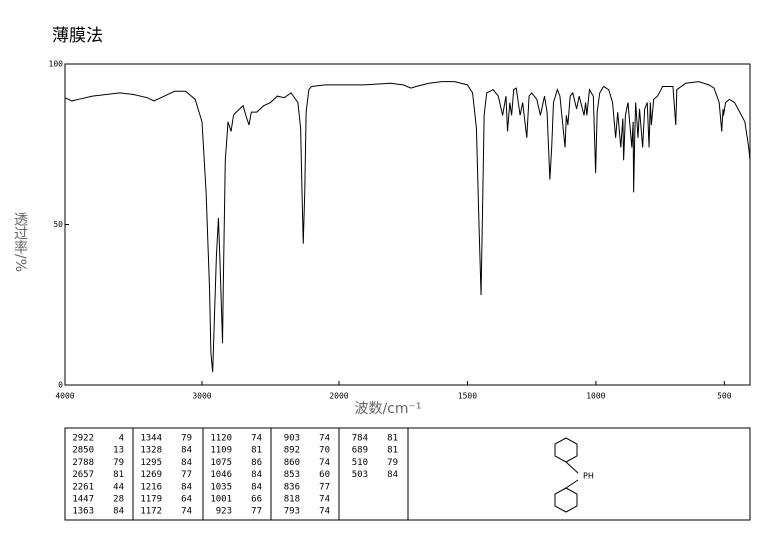 The width and height of the screenshot is (765, 539). I want to click on x-tick-label: 1000, so click(595, 396).